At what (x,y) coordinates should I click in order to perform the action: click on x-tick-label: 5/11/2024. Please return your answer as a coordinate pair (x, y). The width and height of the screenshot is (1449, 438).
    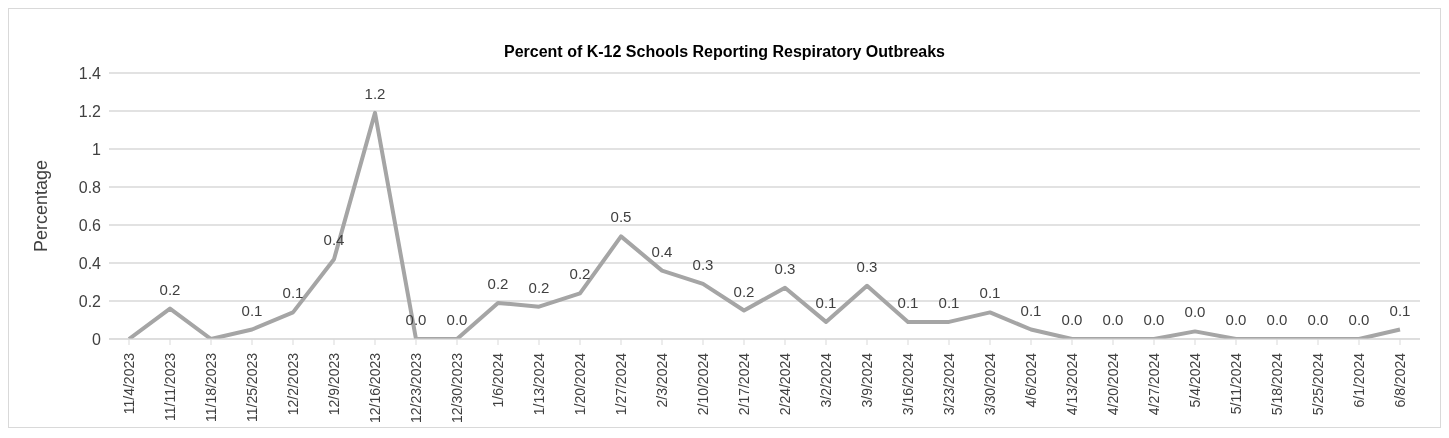
    Looking at the image, I should click on (1236, 383).